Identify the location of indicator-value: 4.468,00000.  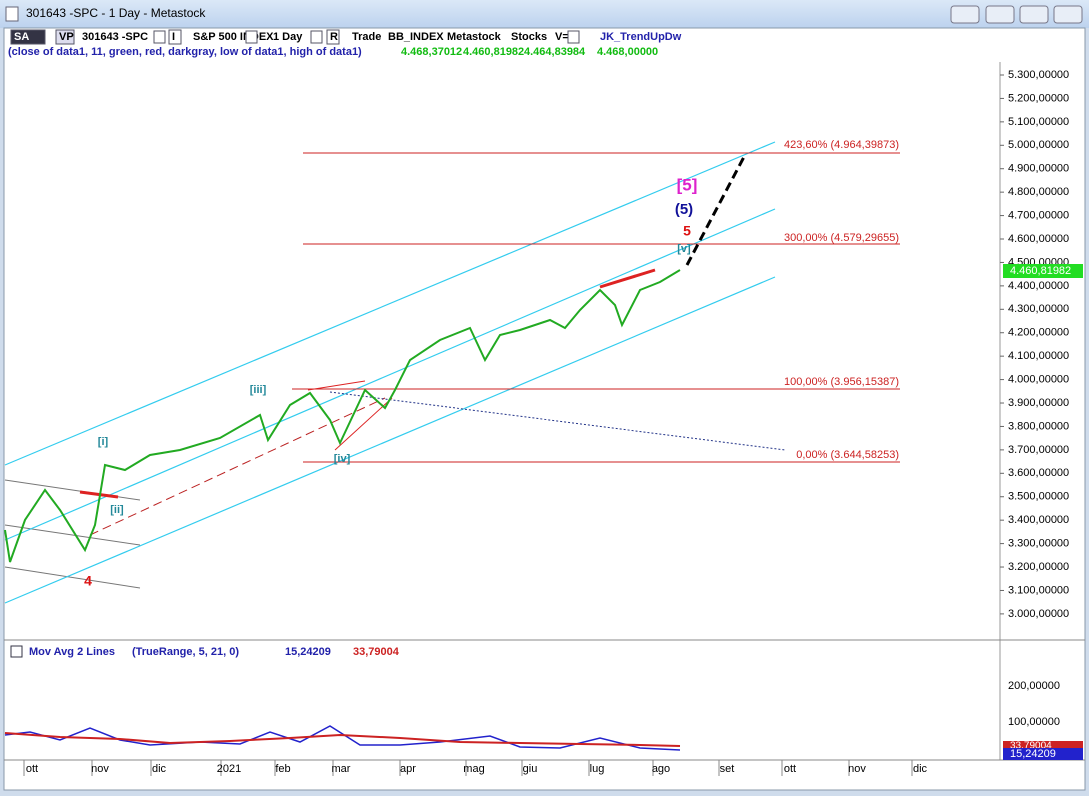
(627, 52).